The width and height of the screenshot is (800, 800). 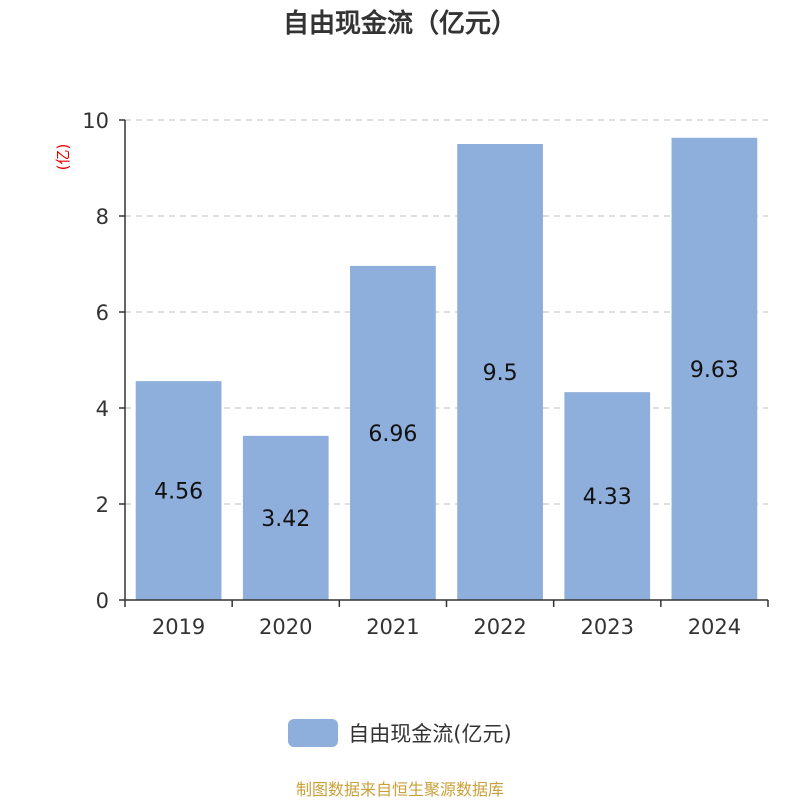 I want to click on bar-2023, so click(x=607, y=496).